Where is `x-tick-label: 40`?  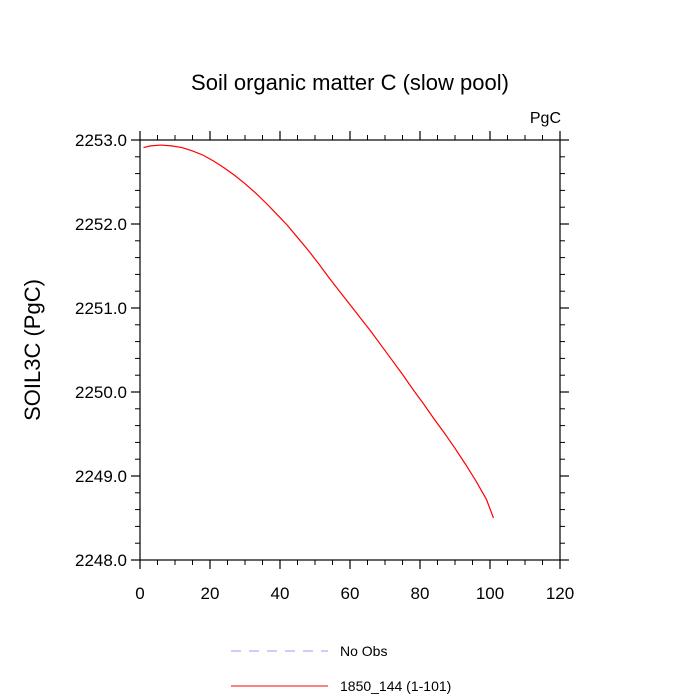
x-tick-label: 40 is located at coordinates (280, 593).